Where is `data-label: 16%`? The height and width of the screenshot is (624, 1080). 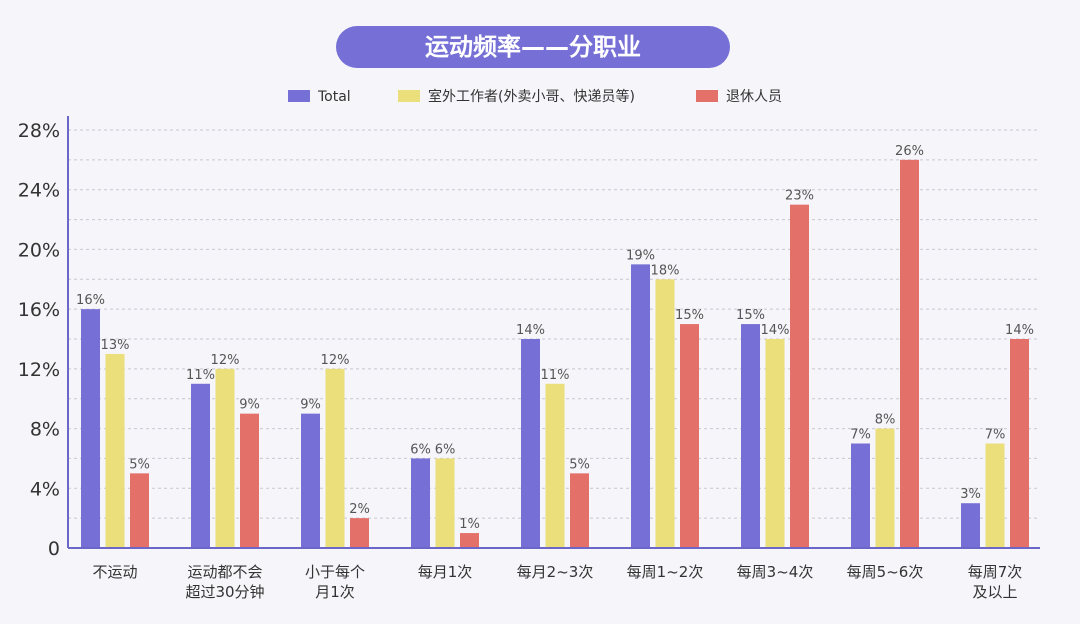 data-label: 16% is located at coordinates (90, 300).